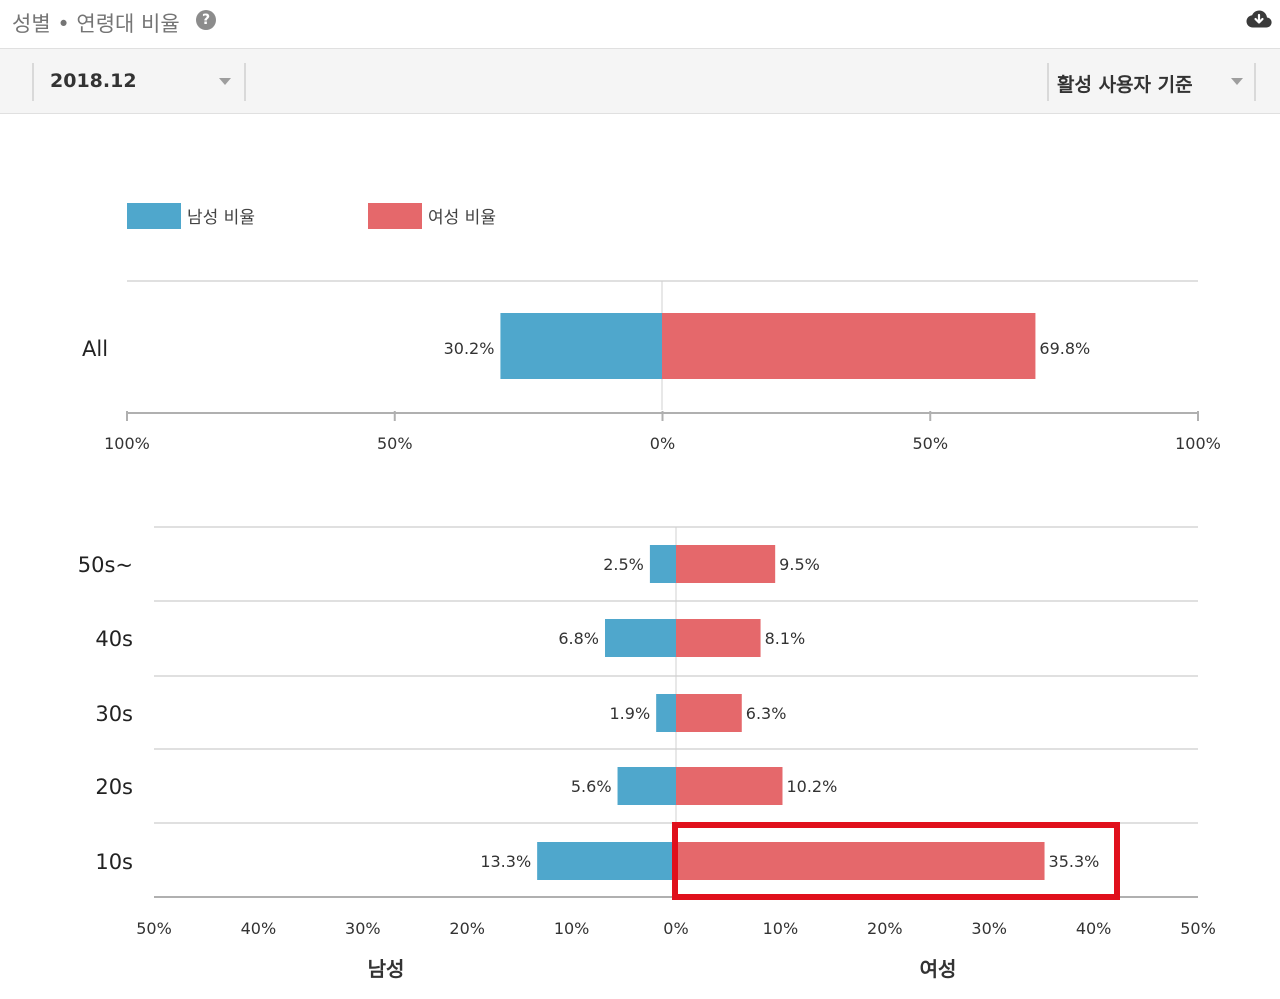  I want to click on legend-swatch-male, so click(154, 216).